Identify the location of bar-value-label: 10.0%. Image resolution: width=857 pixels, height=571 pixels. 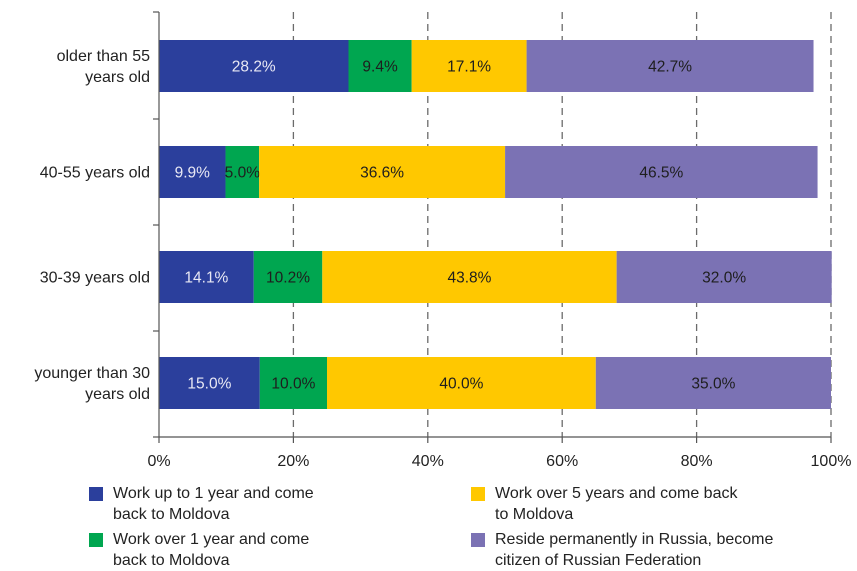
(293, 384).